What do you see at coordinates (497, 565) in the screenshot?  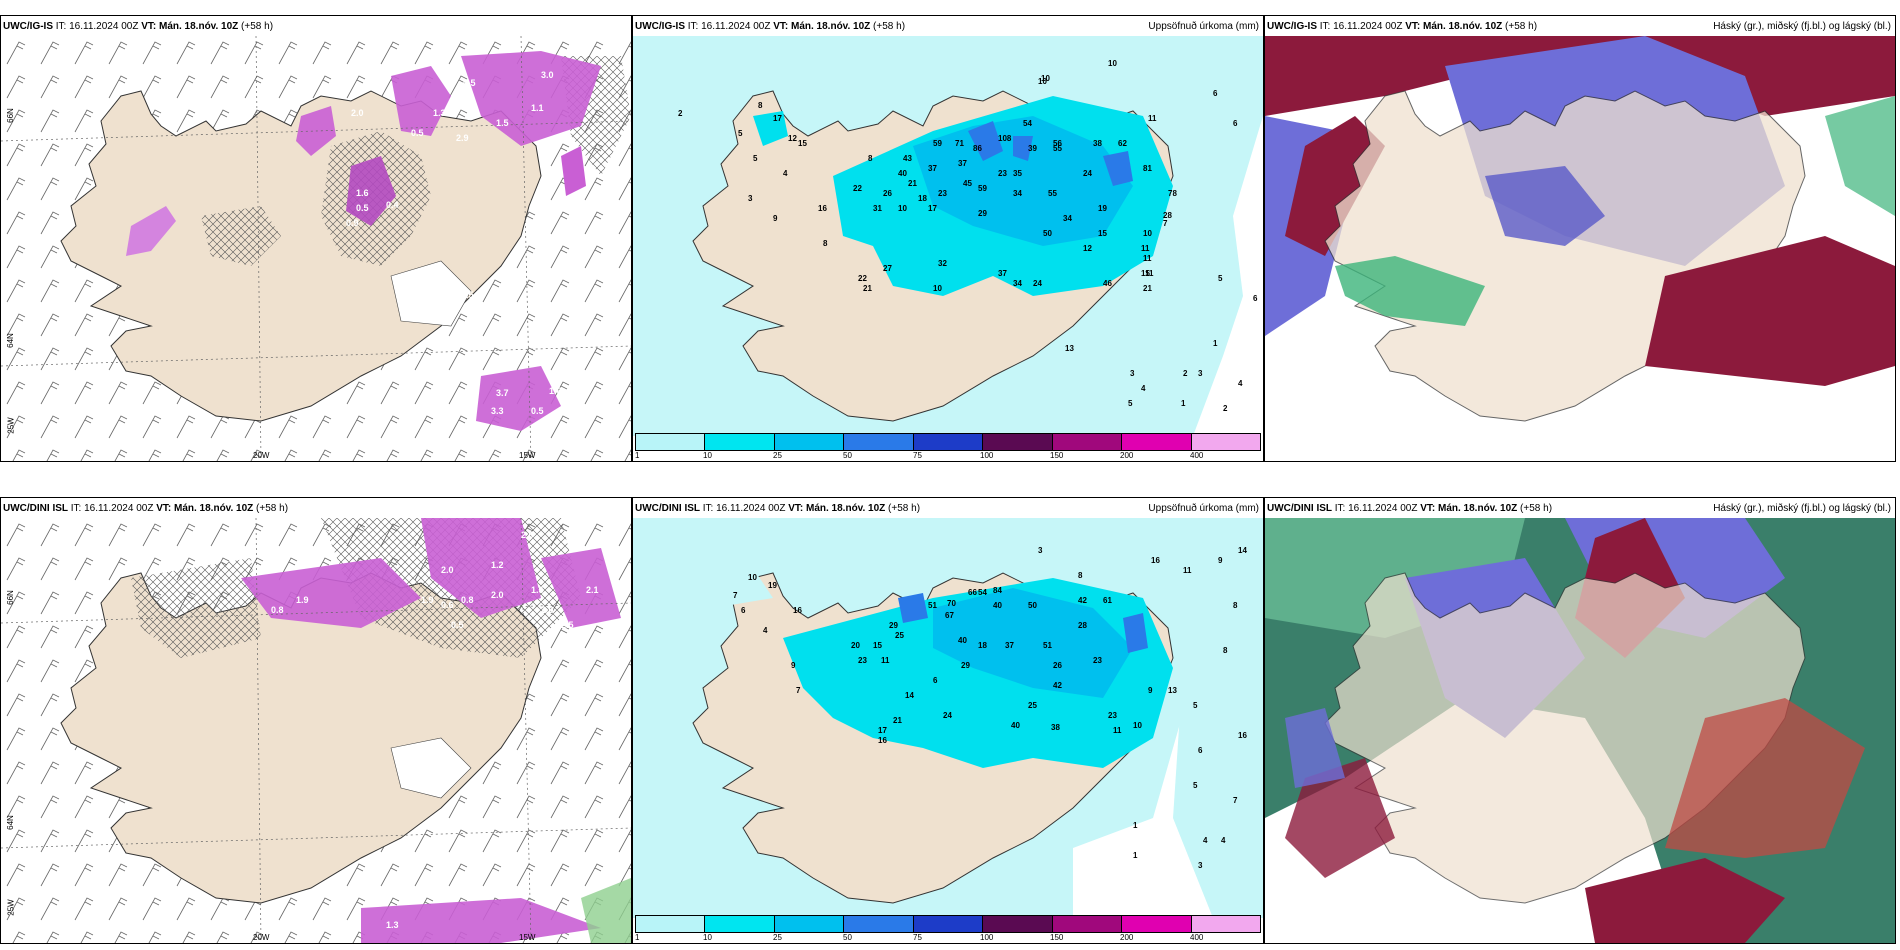 I see `svg-text: 1.2` at bounding box center [497, 565].